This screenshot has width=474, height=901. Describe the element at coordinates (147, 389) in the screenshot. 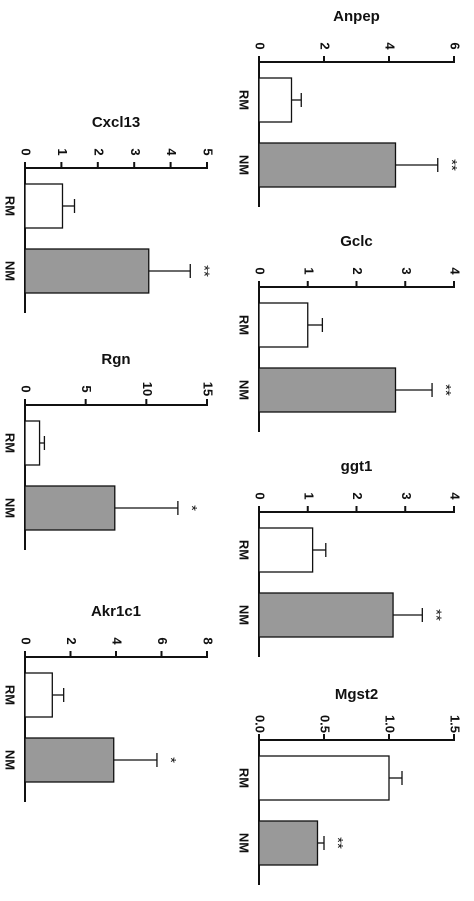

I see `x-tick-label: 10` at that location.